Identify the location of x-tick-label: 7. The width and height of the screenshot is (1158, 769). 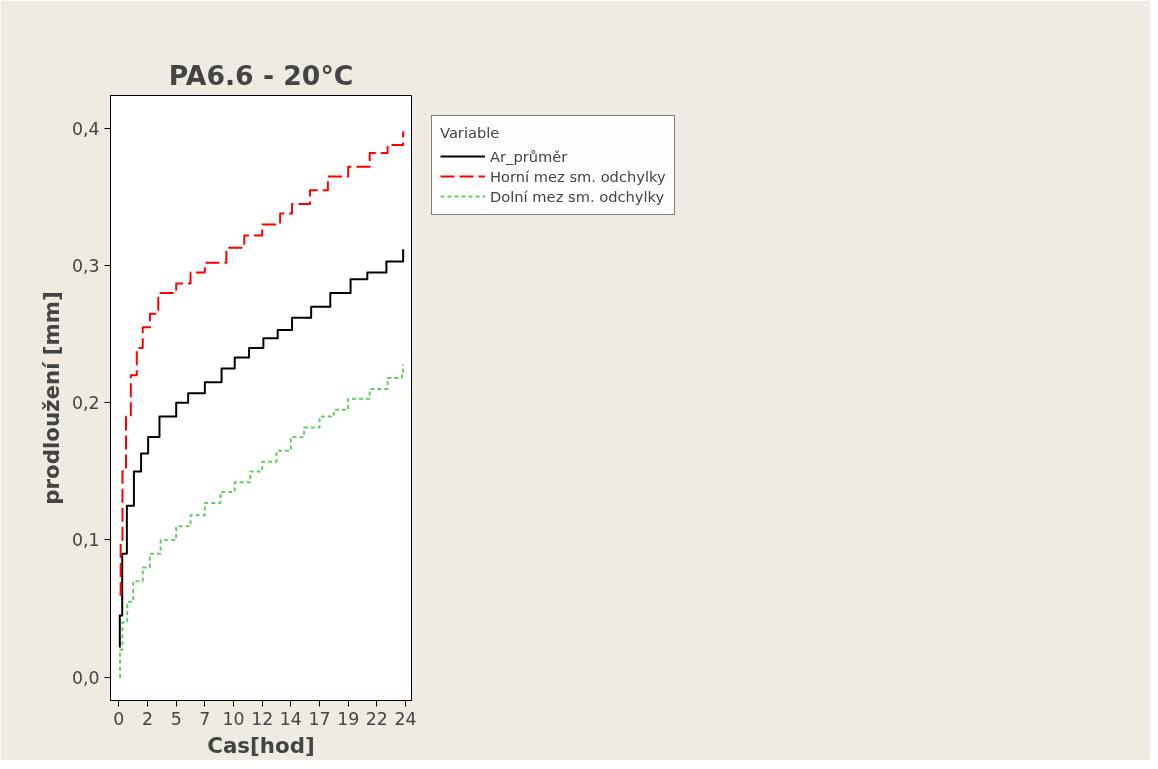
(205, 718).